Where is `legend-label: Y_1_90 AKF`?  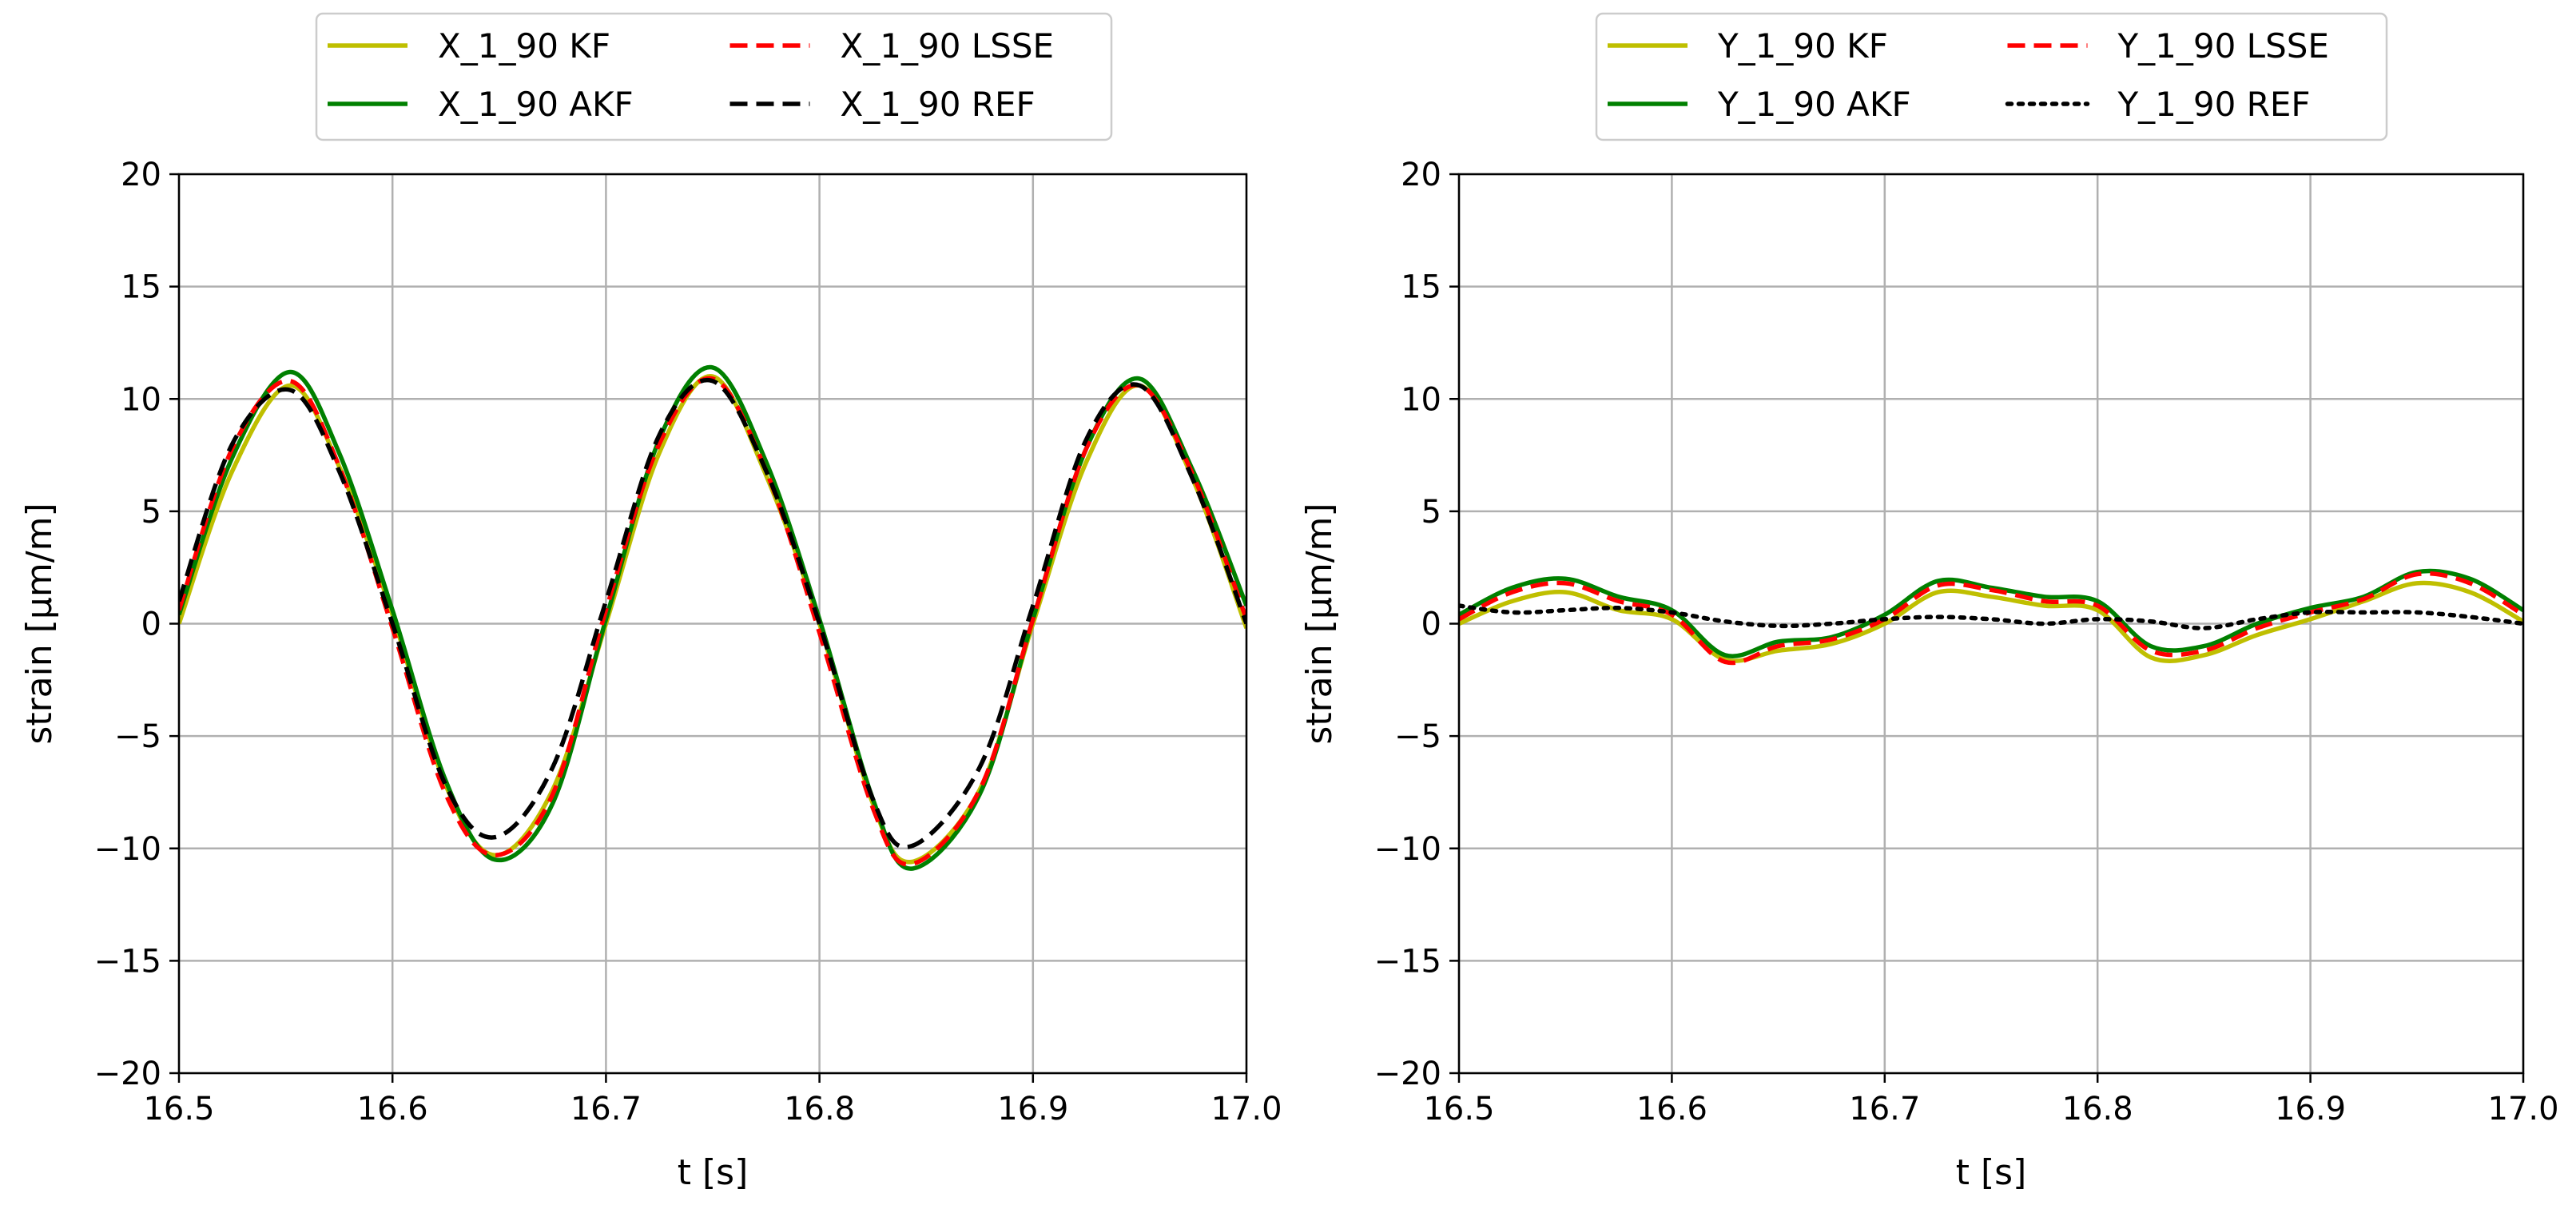 legend-label: Y_1_90 AKF is located at coordinates (1814, 104).